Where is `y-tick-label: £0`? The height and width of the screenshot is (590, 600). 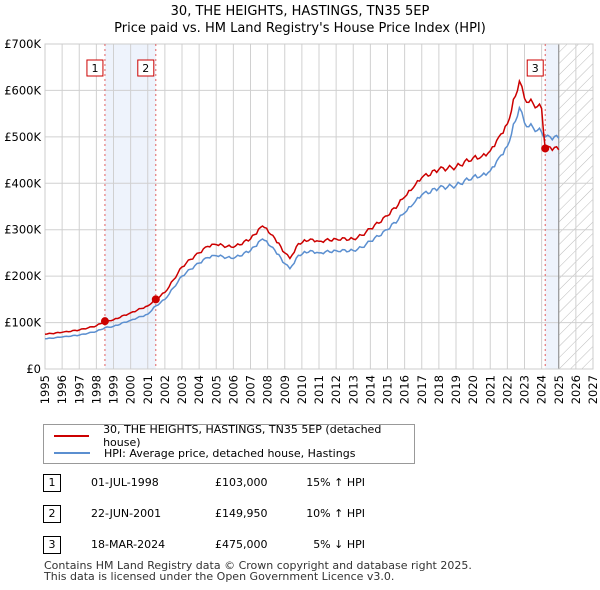
y-tick-label: £0 is located at coordinates (33, 369).